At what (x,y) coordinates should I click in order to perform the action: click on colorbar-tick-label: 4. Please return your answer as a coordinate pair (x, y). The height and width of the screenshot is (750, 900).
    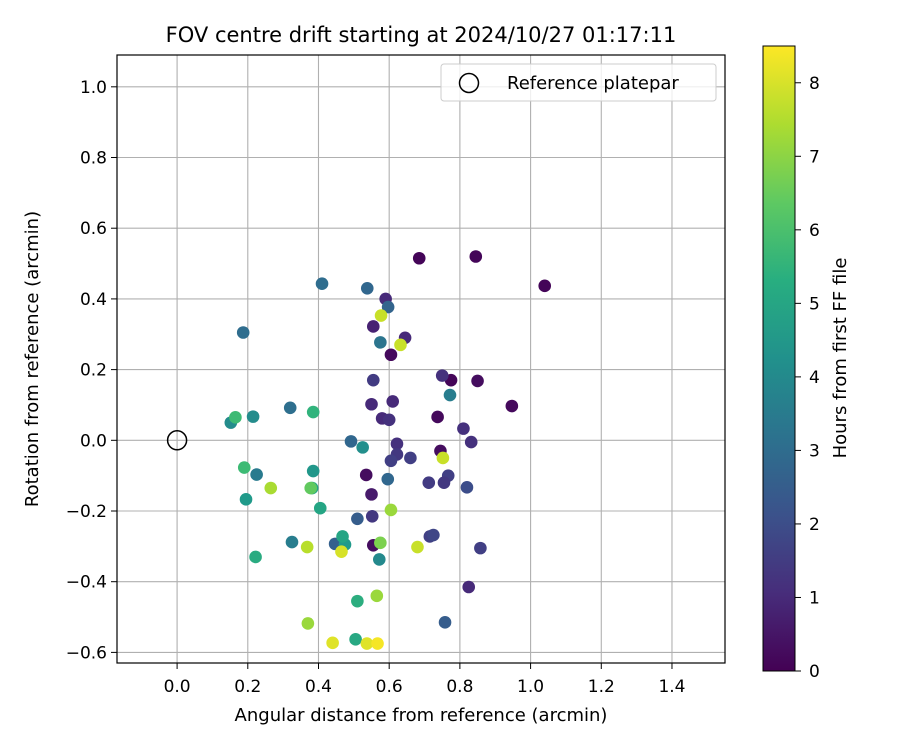
    Looking at the image, I should click on (814, 378).